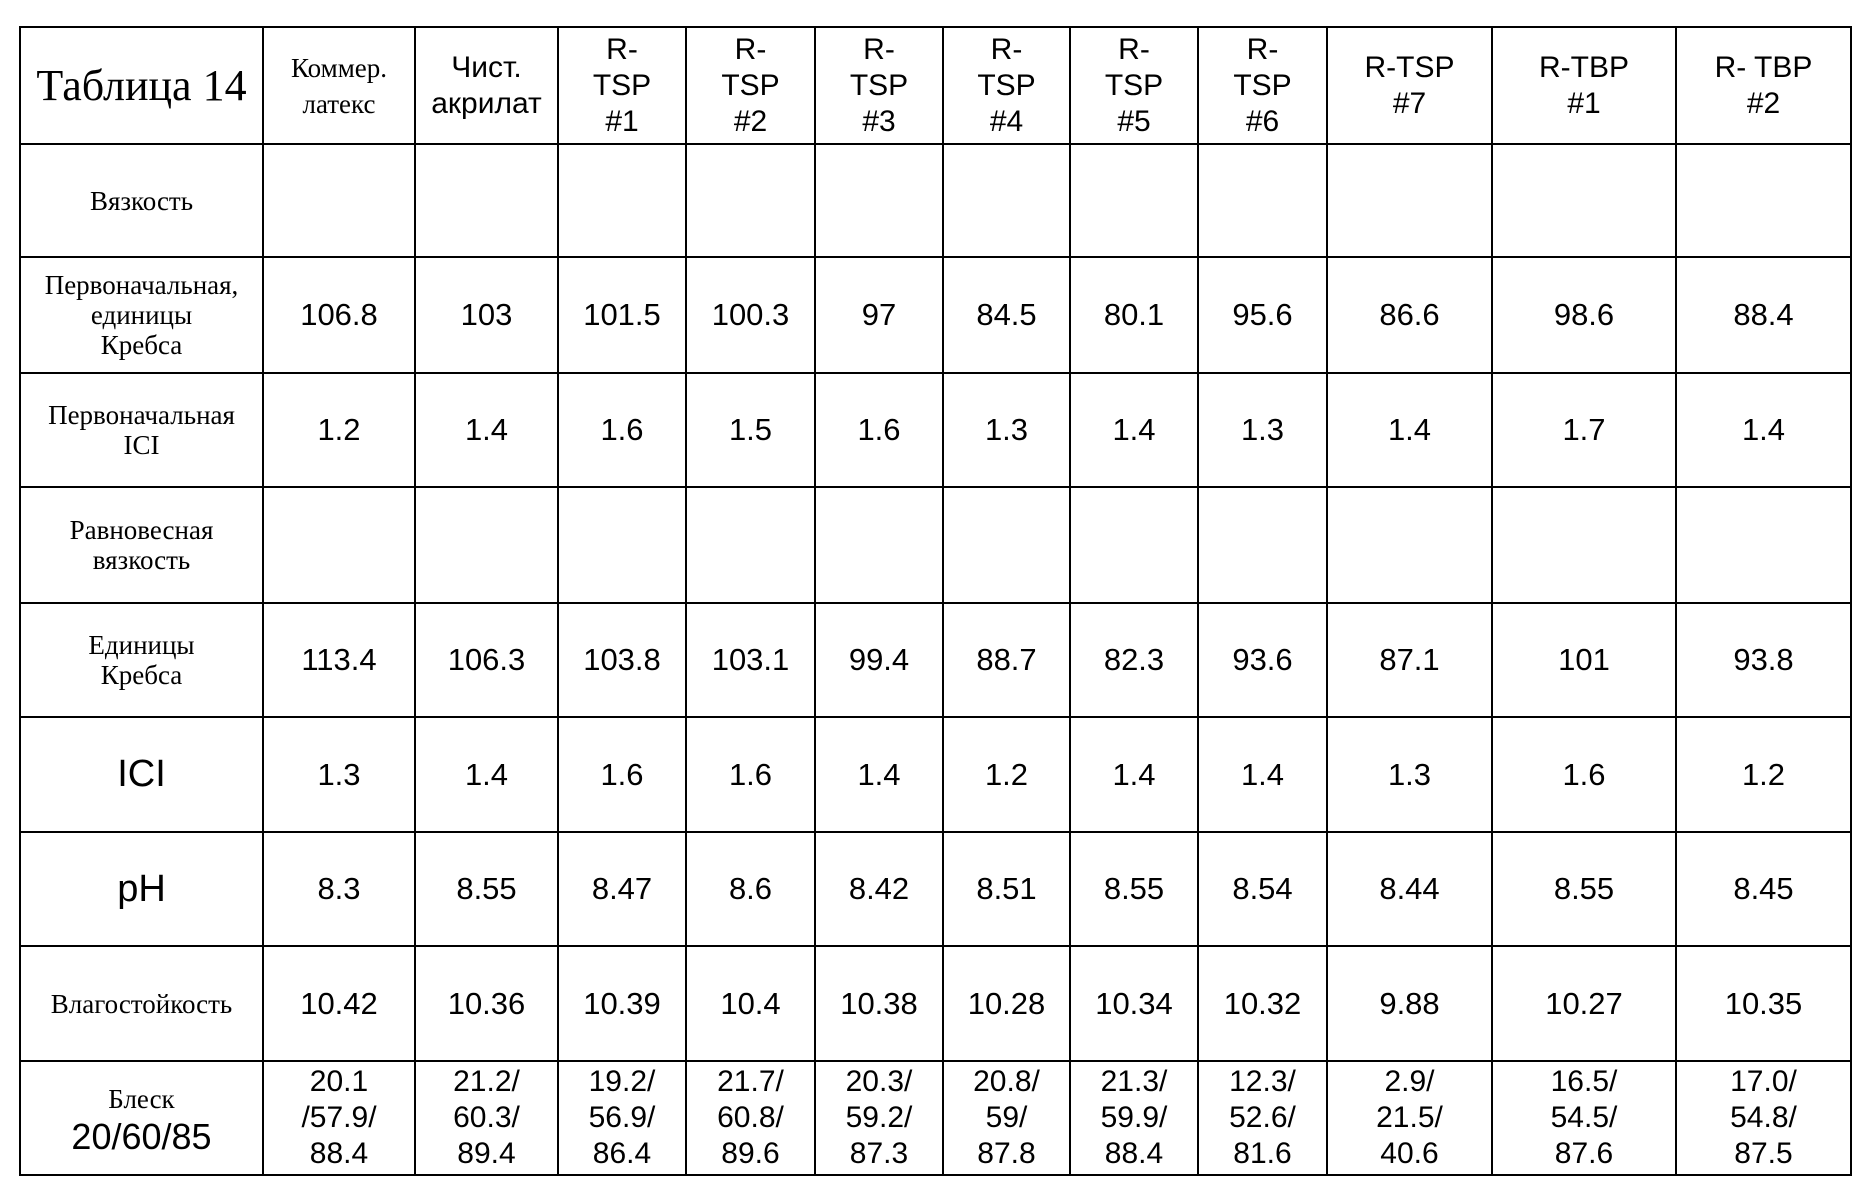  I want to click on row-label: ICI, so click(141, 774).